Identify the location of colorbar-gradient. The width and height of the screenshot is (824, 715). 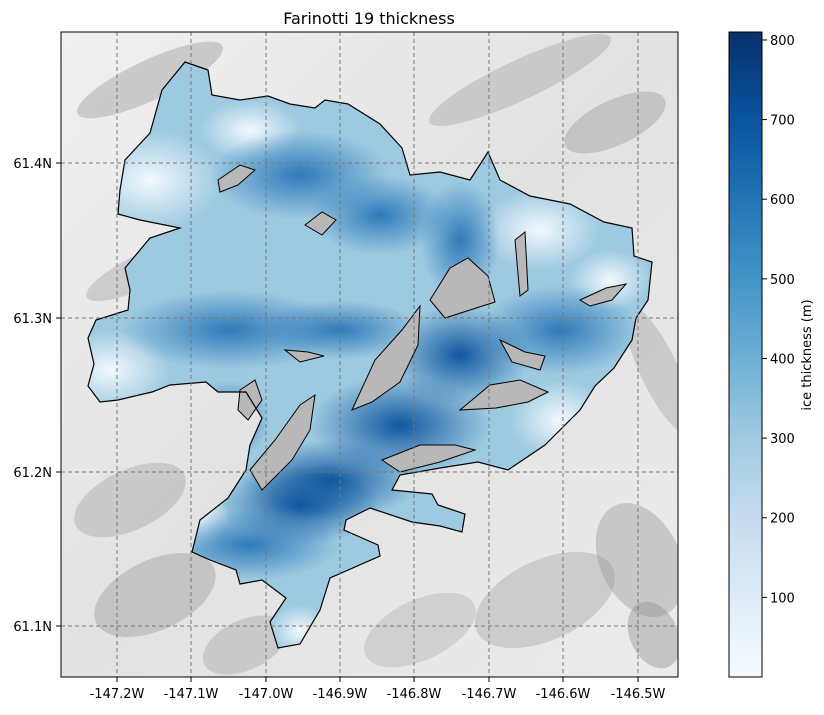
(745, 354).